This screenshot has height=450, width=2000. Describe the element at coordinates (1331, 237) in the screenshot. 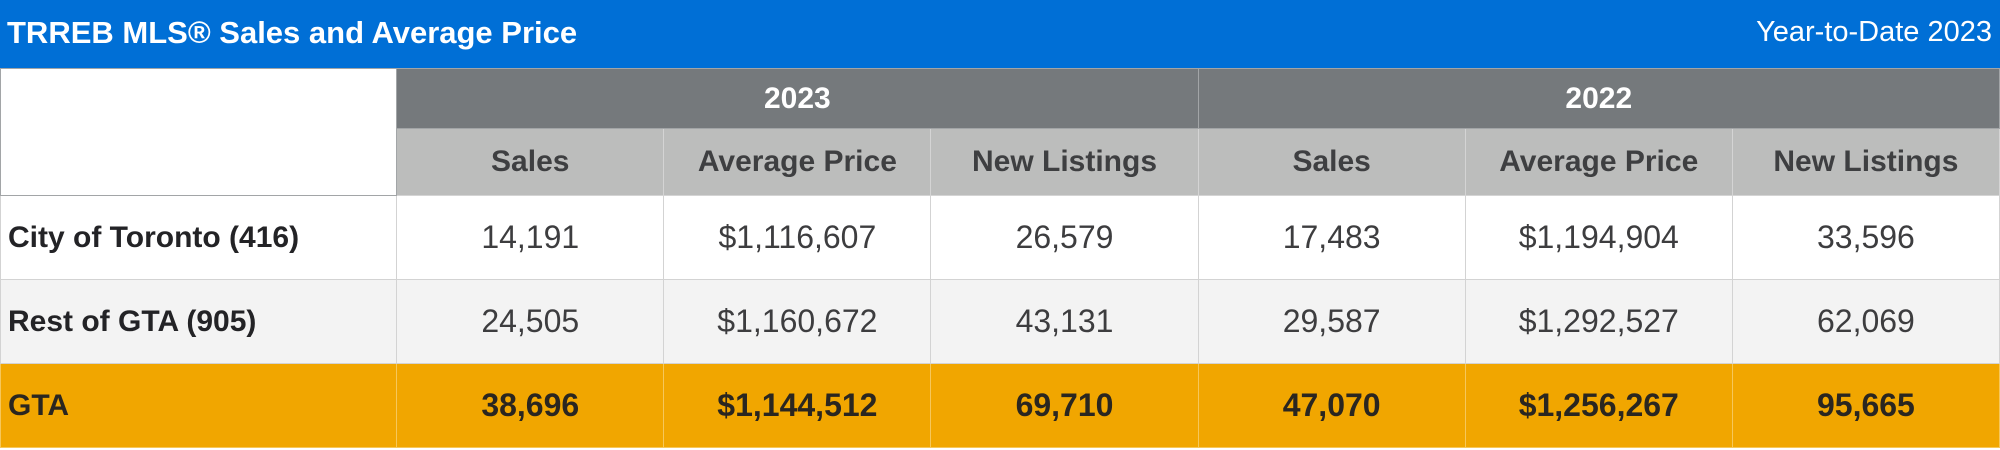

I see `cell-sales-2022: 17,483` at that location.